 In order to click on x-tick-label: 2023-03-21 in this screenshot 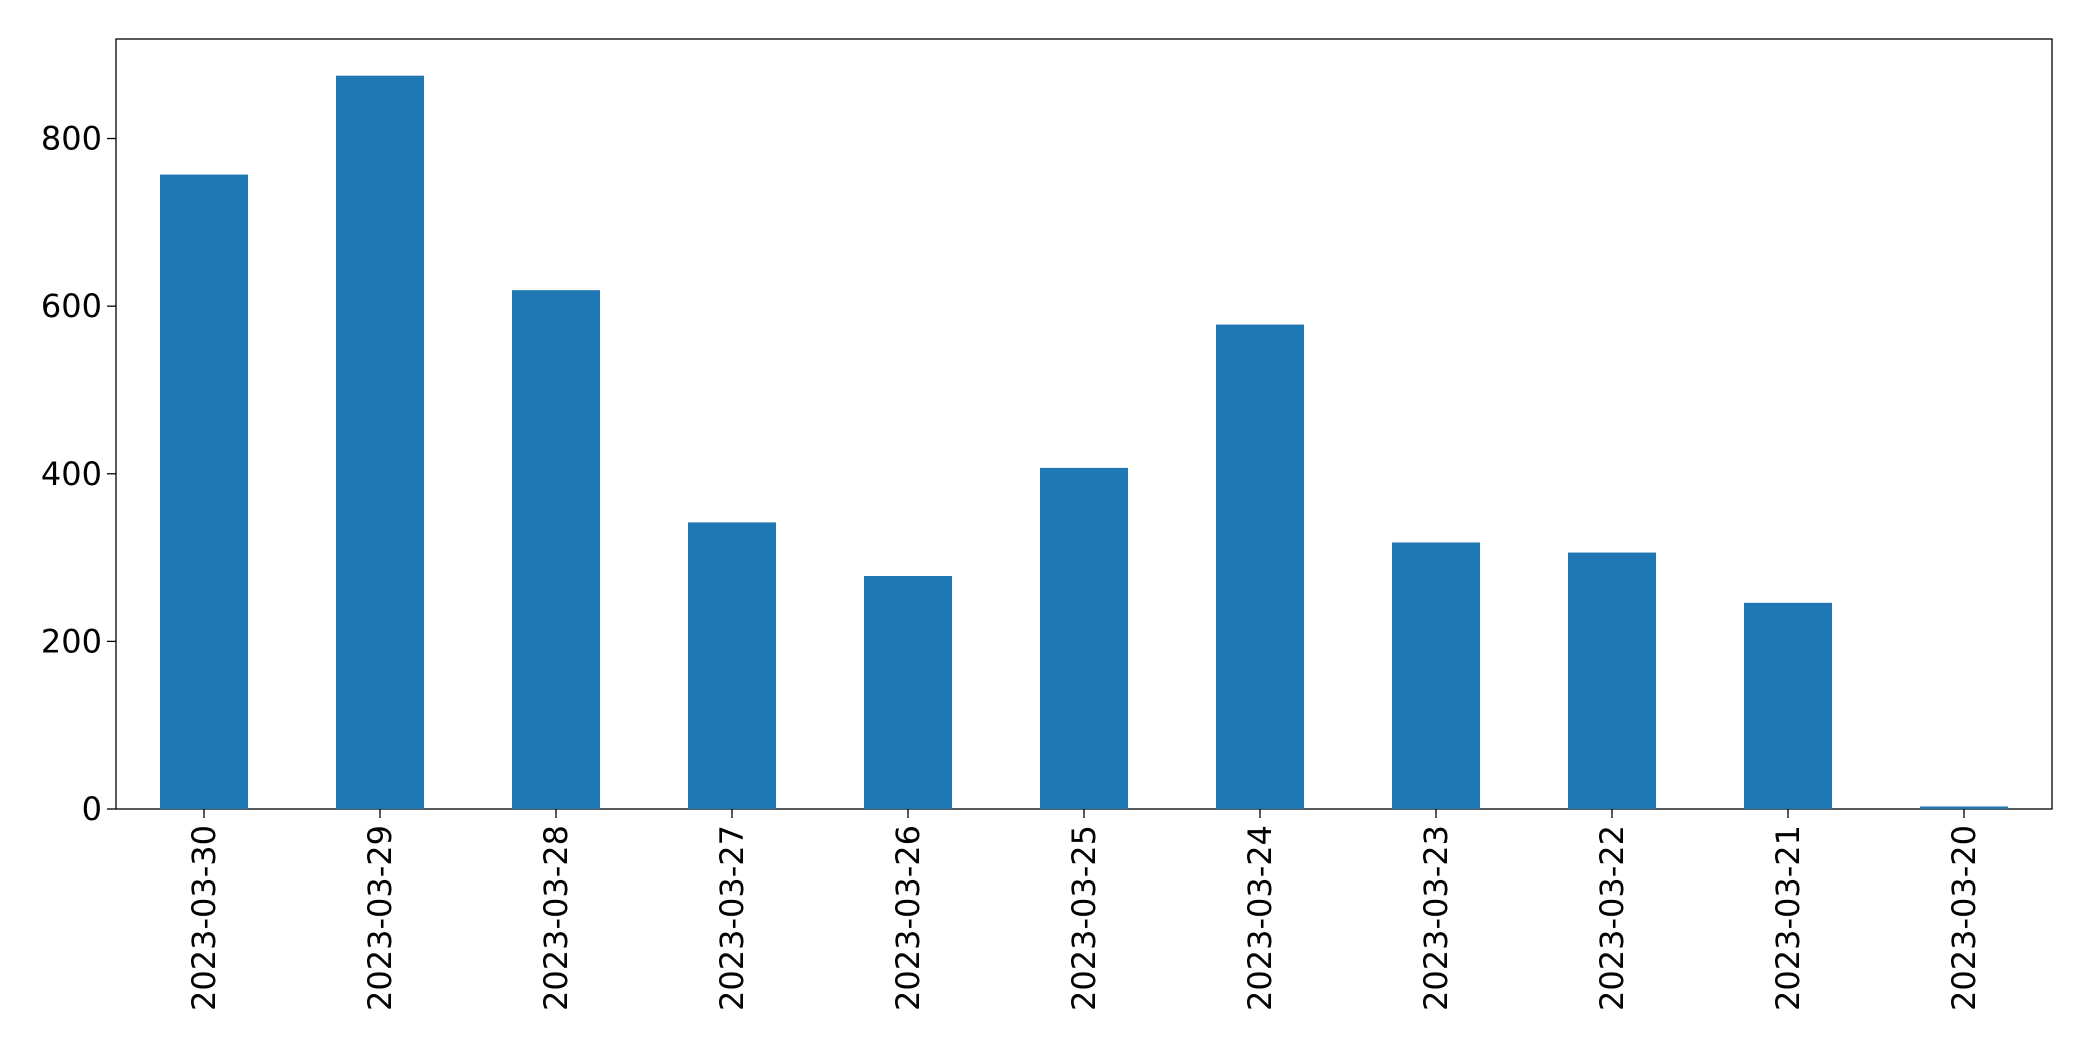, I will do `click(1788, 918)`.